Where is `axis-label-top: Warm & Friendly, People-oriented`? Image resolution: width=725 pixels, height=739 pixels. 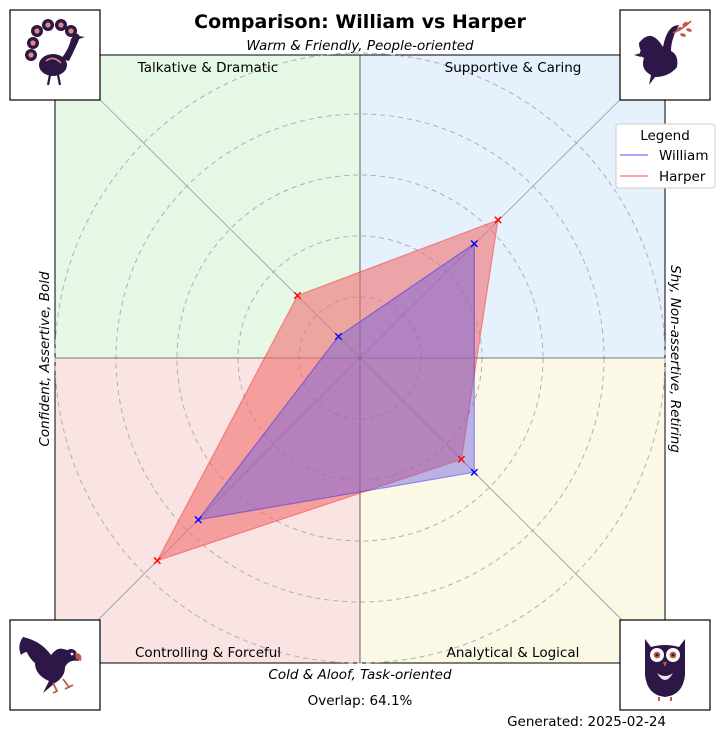
axis-label-top: Warm & Friendly, People-oriented is located at coordinates (360, 46).